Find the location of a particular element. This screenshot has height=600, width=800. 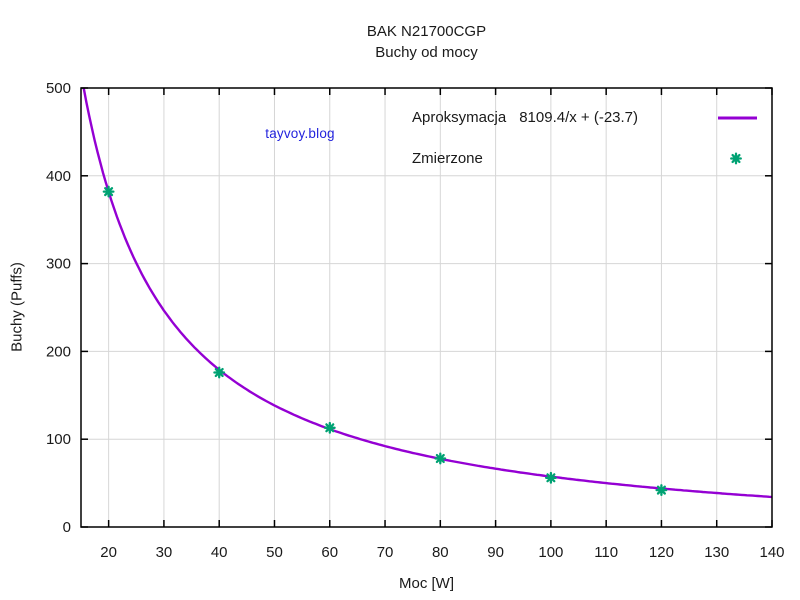

svg-text: 110 is located at coordinates (606, 552).